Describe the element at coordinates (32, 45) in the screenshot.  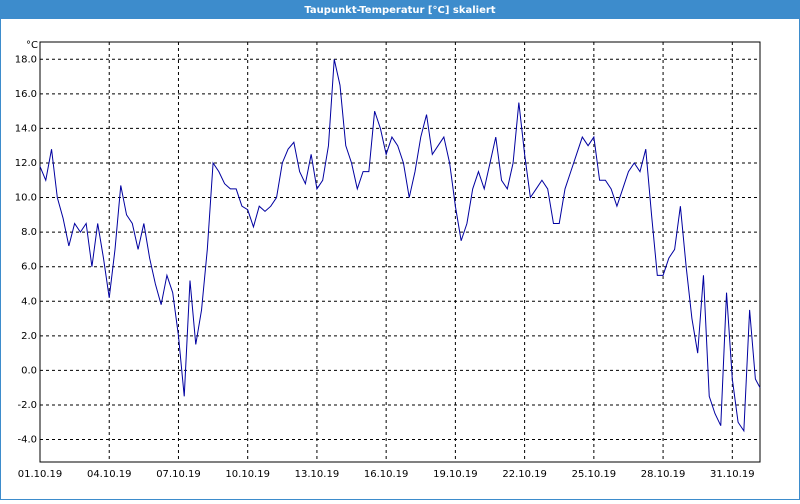
I see `y-unit: °C` at that location.